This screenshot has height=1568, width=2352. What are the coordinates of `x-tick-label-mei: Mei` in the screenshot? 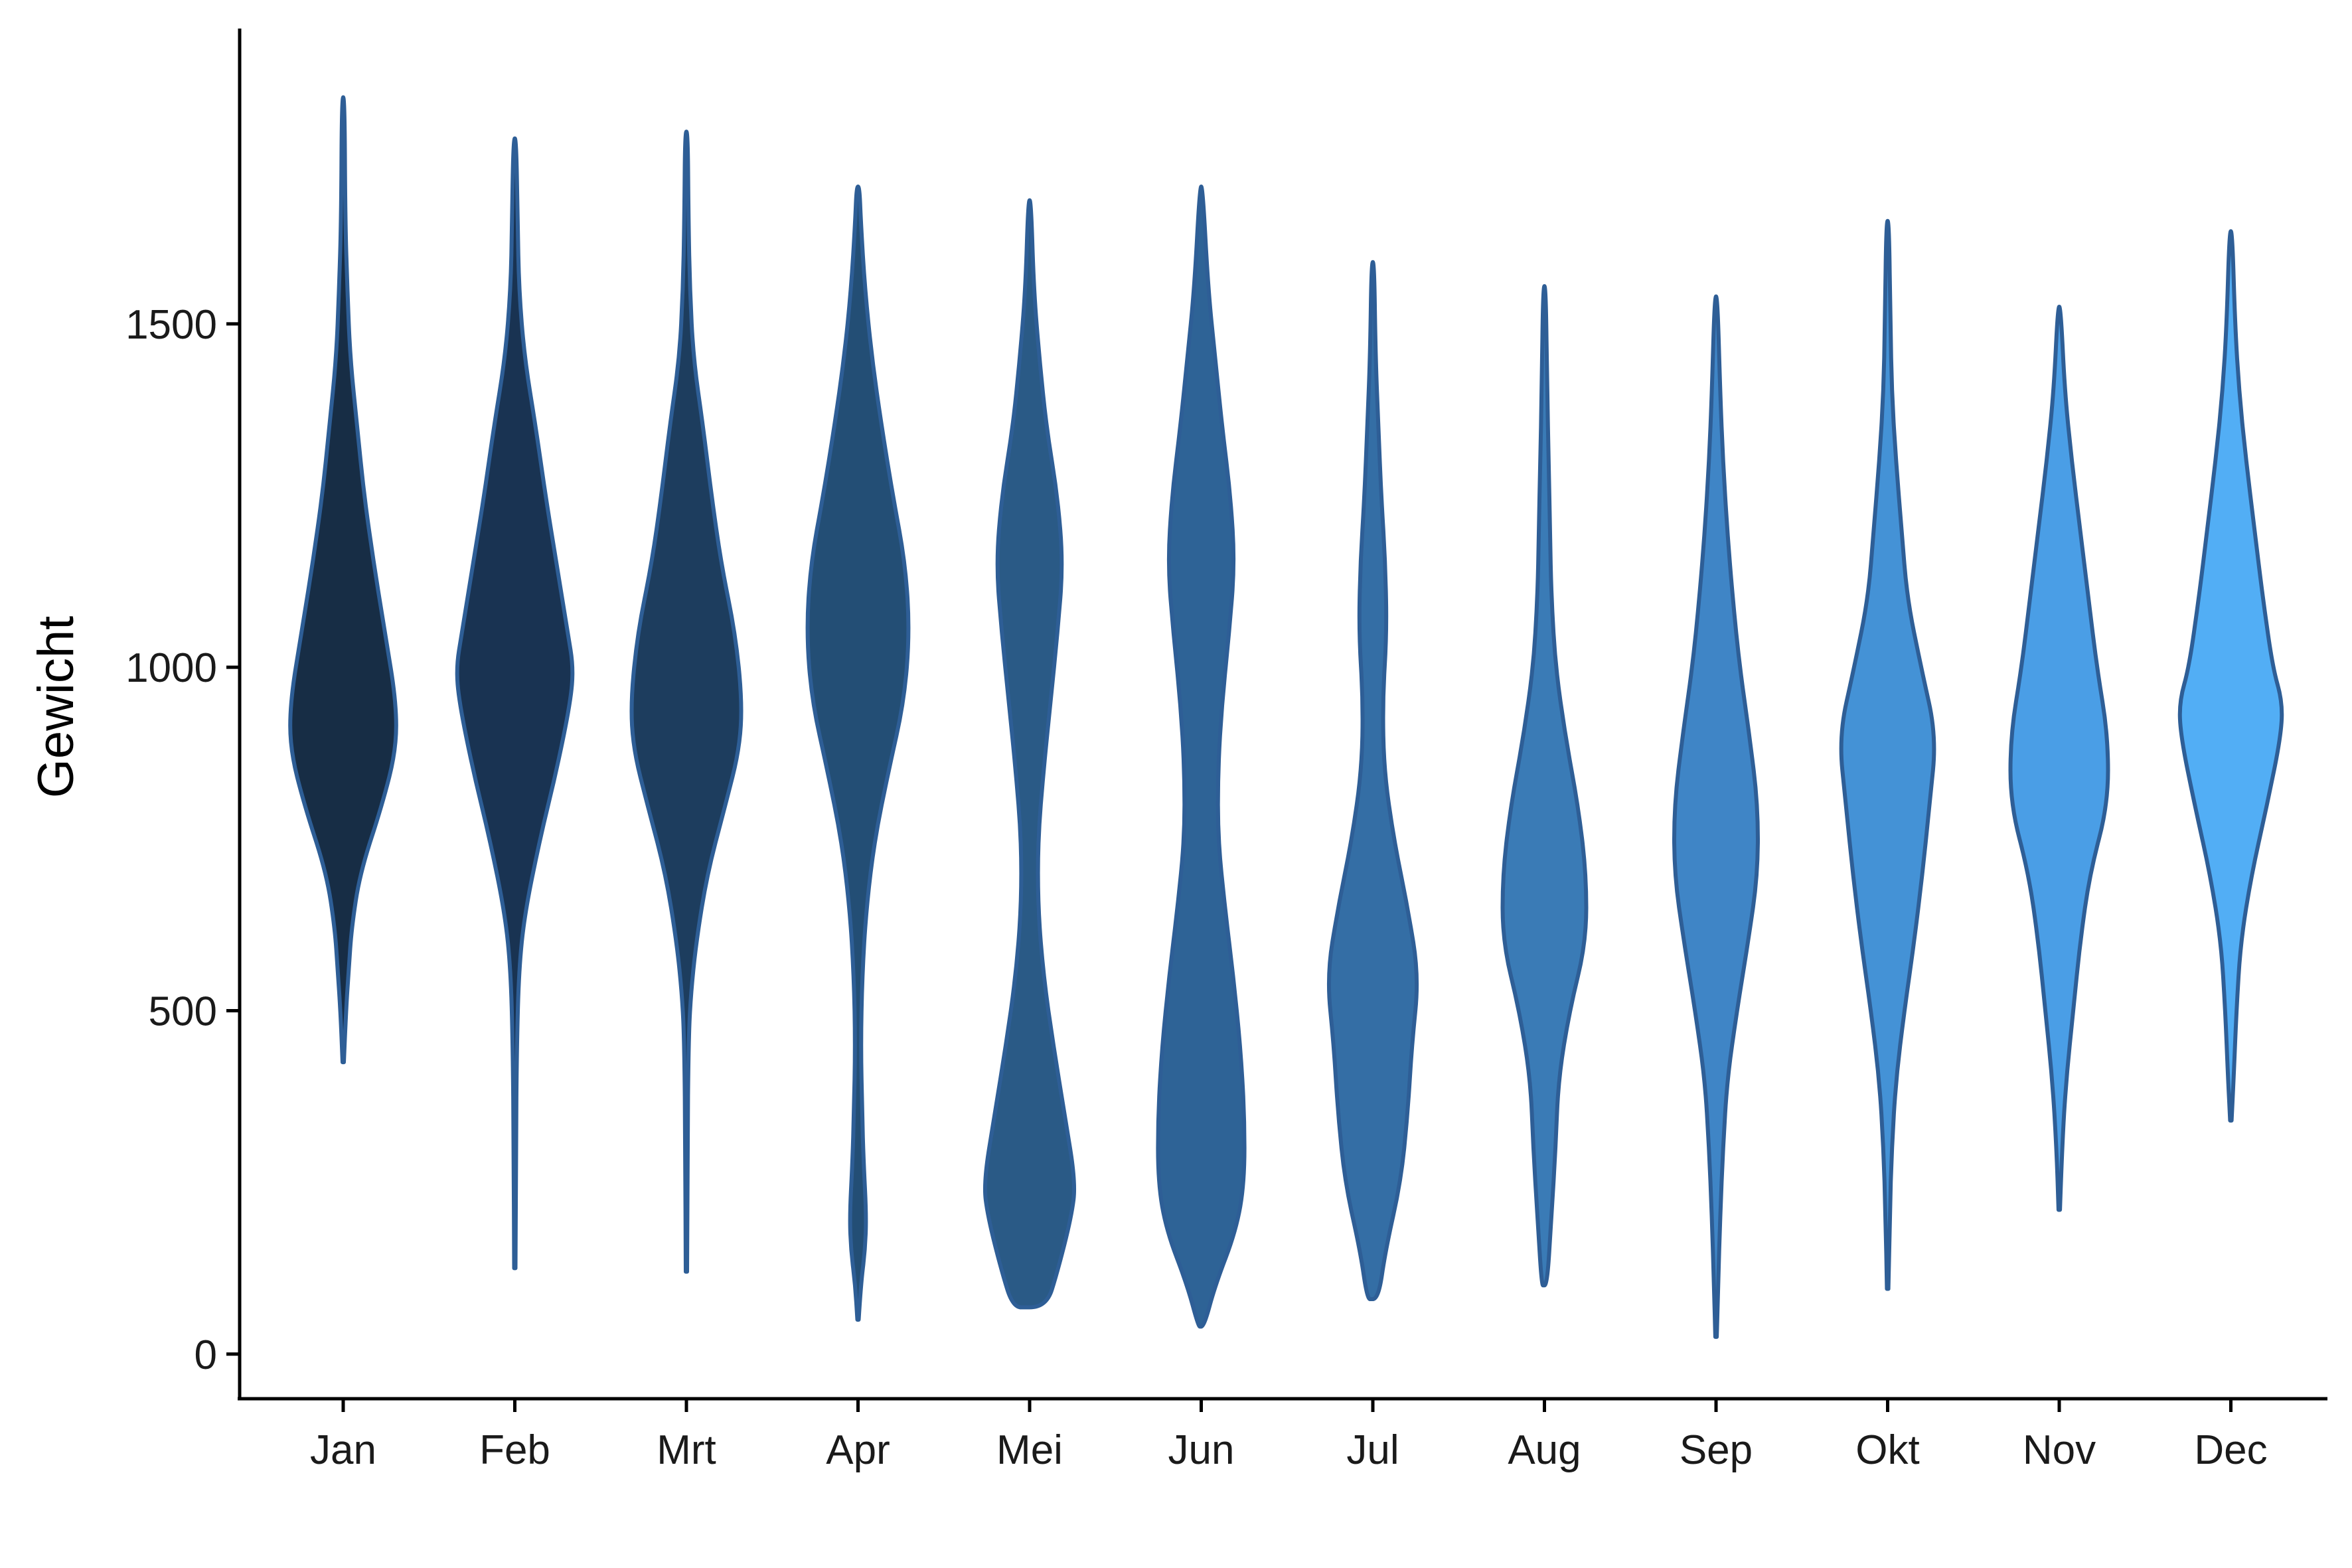 It's located at (1030, 1450).